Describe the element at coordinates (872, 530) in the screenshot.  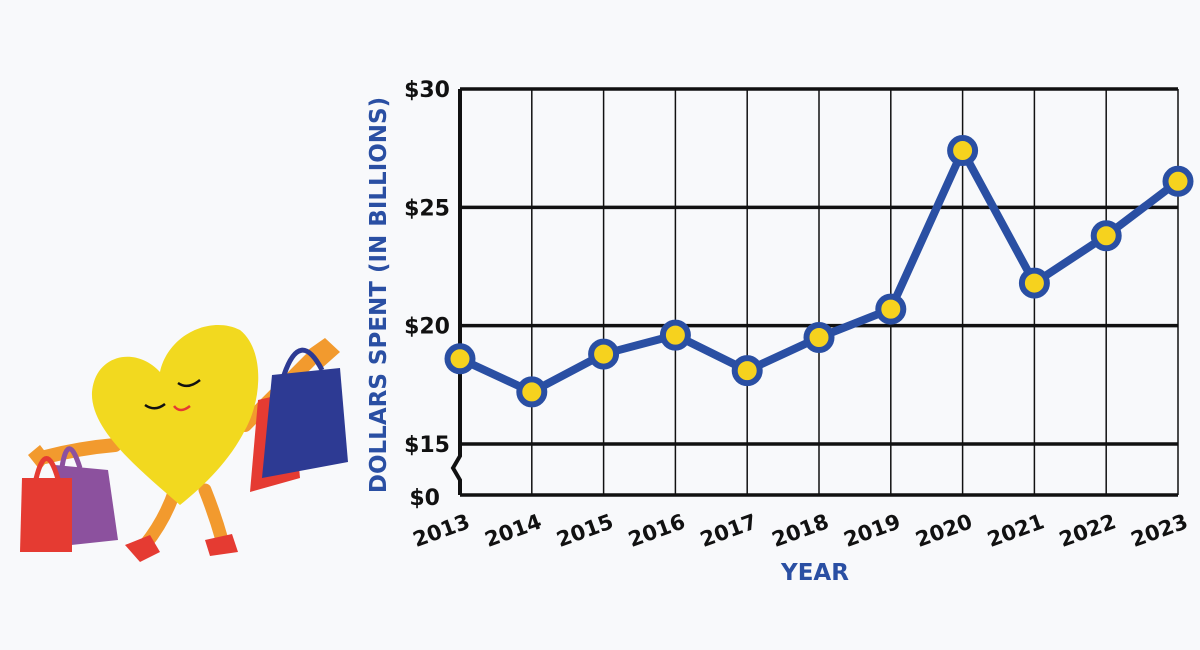
I see `x-tick-label: 2019` at that location.